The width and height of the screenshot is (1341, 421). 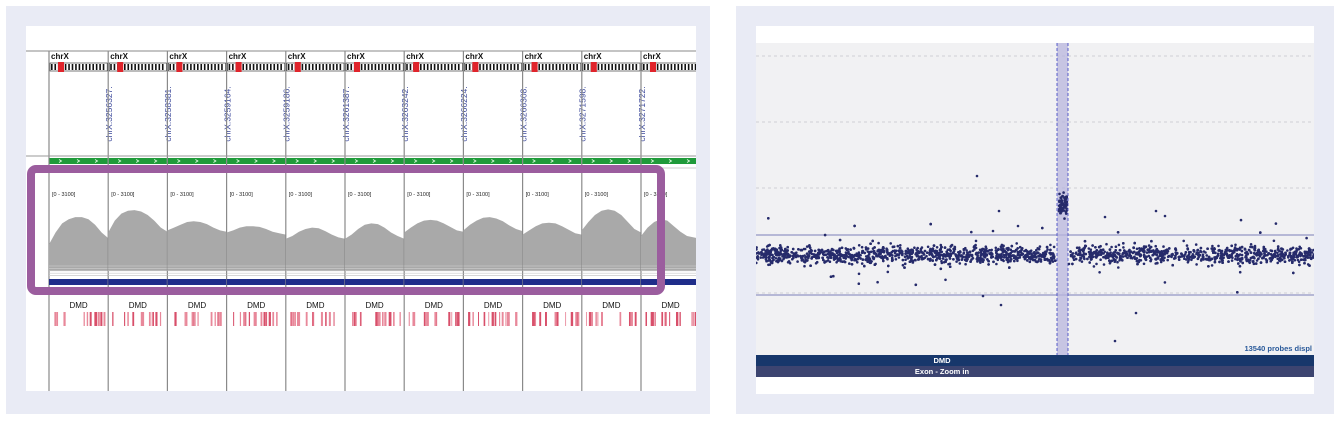 I want to click on coverage-histogram, so click(x=434, y=245).